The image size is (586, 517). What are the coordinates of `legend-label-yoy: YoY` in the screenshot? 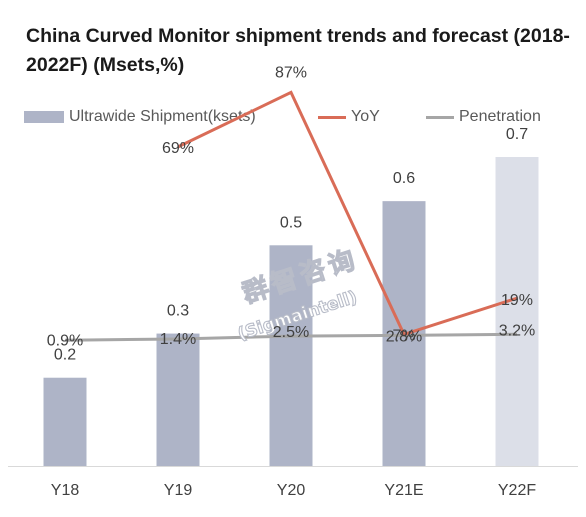 It's located at (365, 116).